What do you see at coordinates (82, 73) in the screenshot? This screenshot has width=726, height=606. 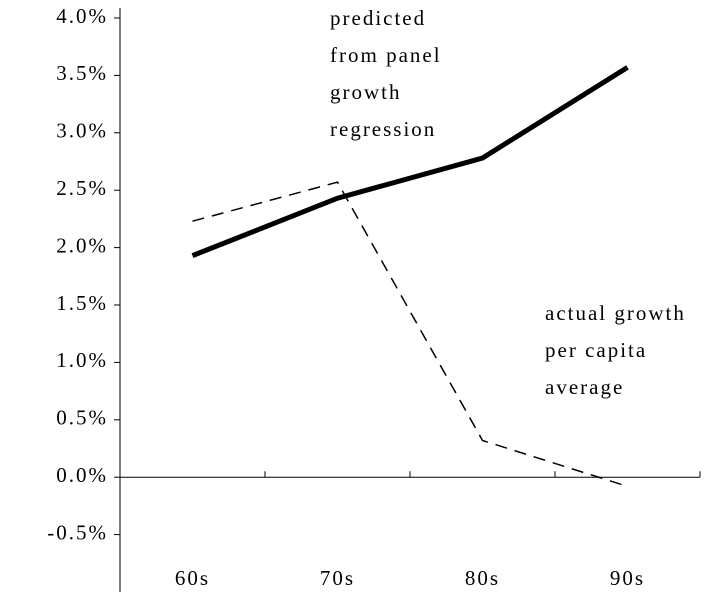 I see `y-tick-label: 3.5%` at bounding box center [82, 73].